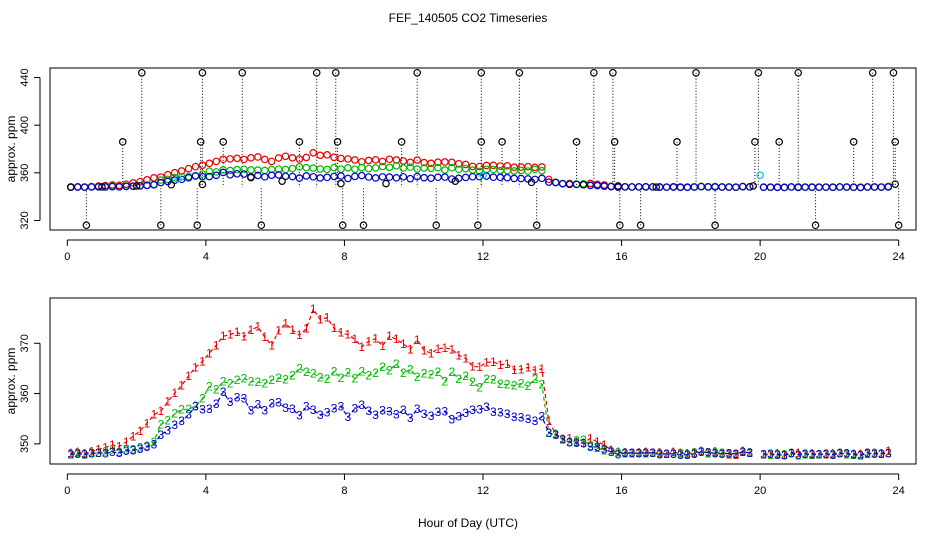  Describe the element at coordinates (178, 178) in the screenshot. I see `cyan-point` at that location.